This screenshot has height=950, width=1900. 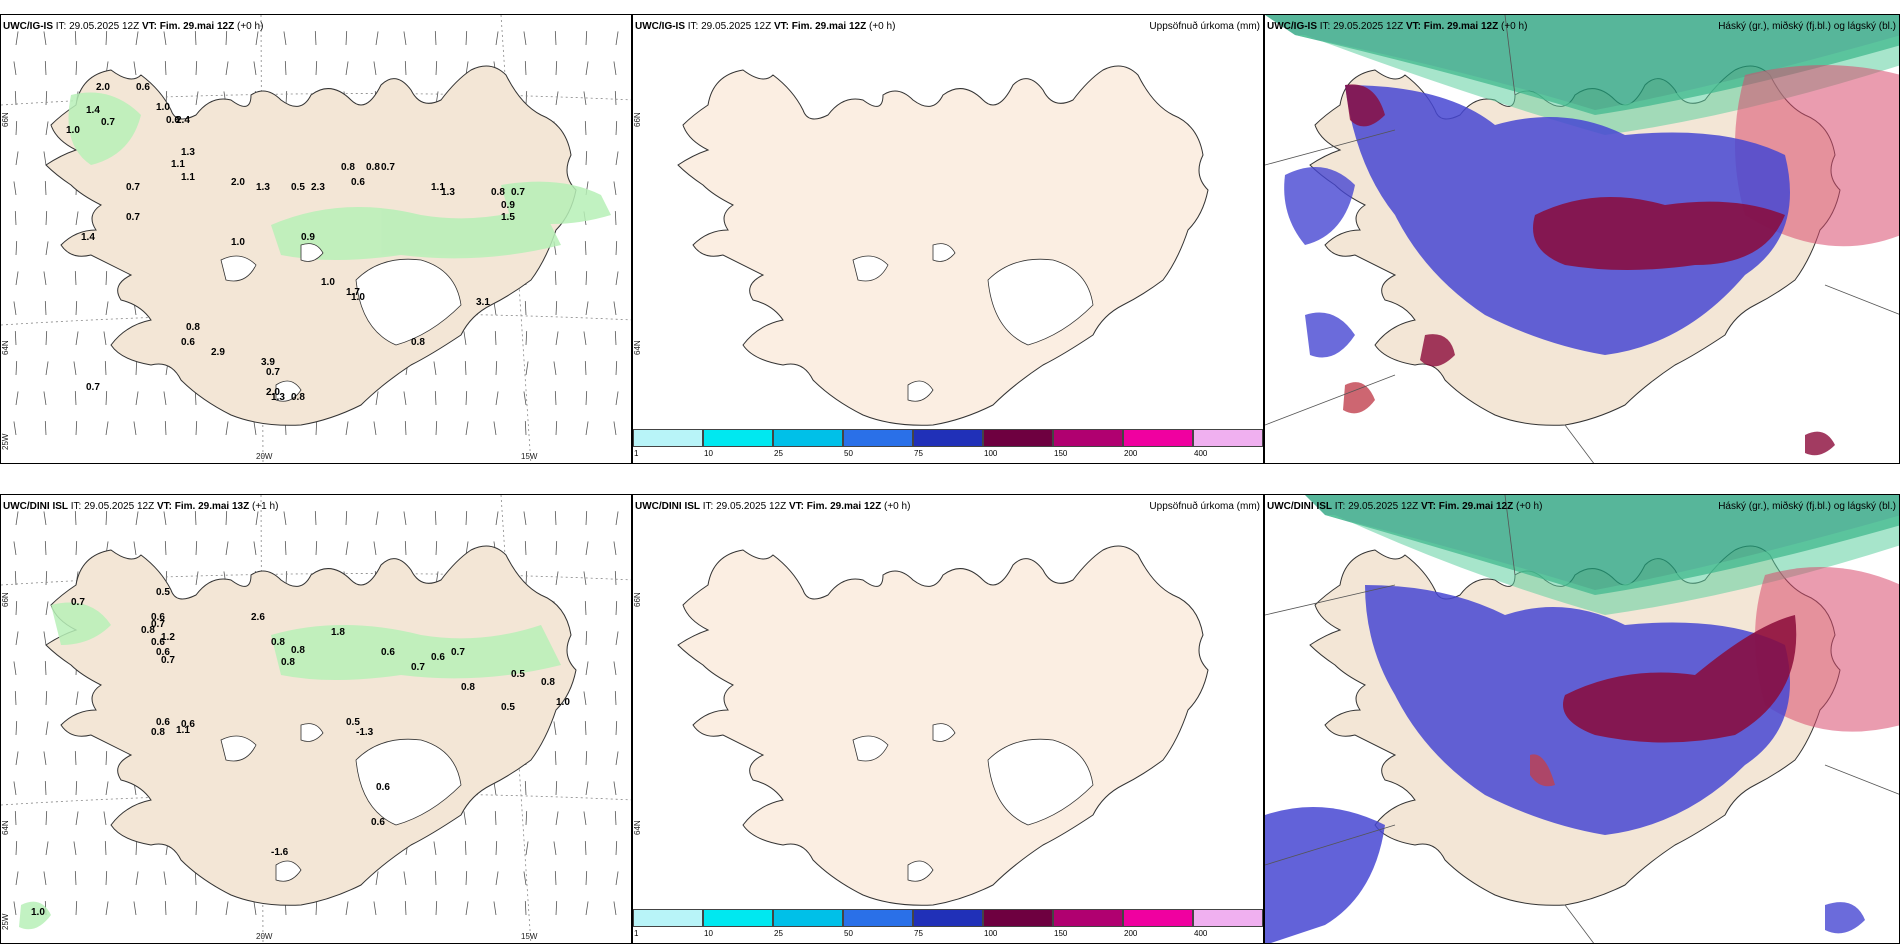 What do you see at coordinates (365, 732) in the screenshot?
I see `value-label: -1.3` at bounding box center [365, 732].